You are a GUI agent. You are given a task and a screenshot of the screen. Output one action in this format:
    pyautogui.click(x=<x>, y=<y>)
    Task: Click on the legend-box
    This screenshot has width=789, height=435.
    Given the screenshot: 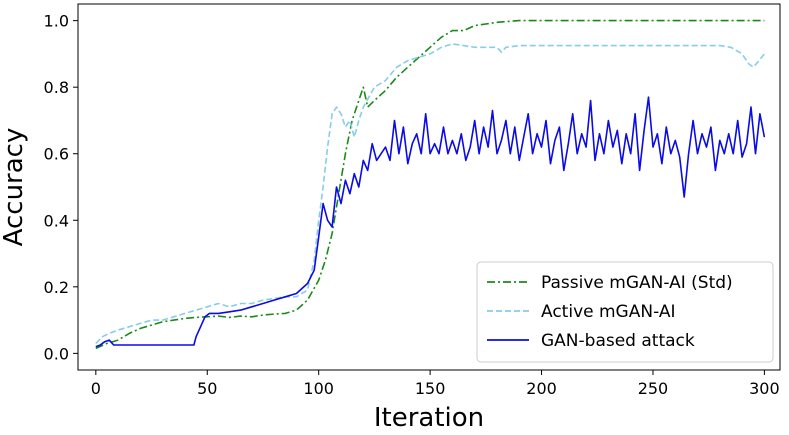 What is the action you would take?
    pyautogui.click(x=625, y=312)
    